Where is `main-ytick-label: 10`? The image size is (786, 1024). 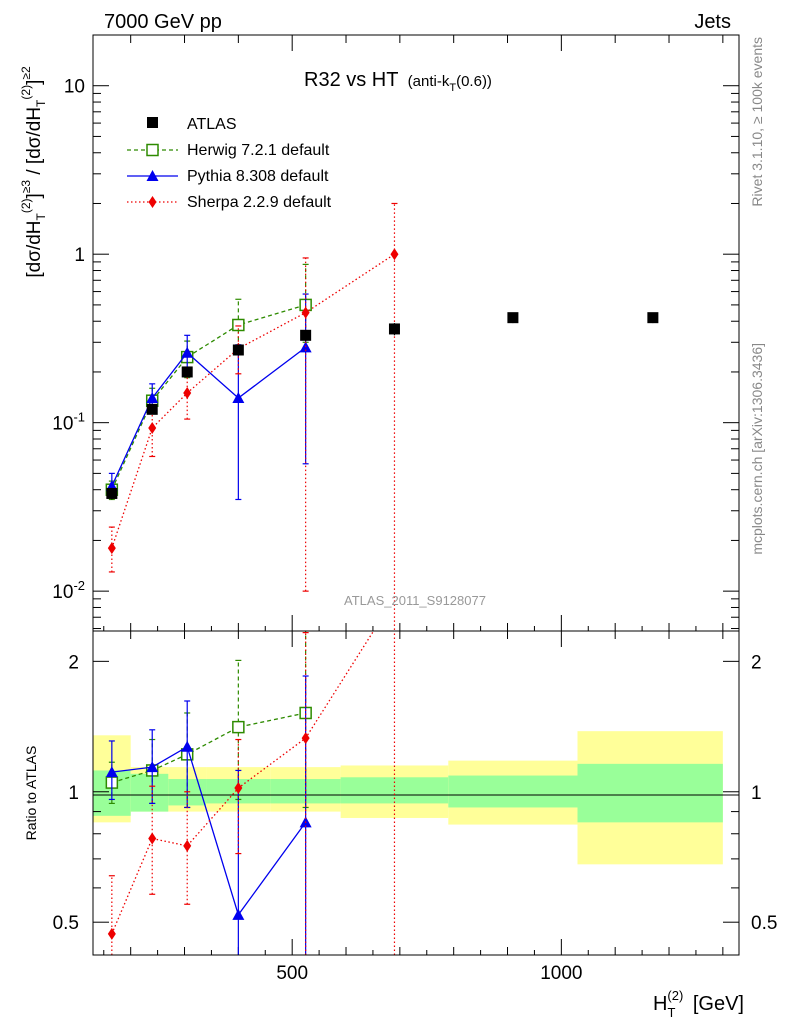 main-ytick-label: 10 is located at coordinates (74, 87).